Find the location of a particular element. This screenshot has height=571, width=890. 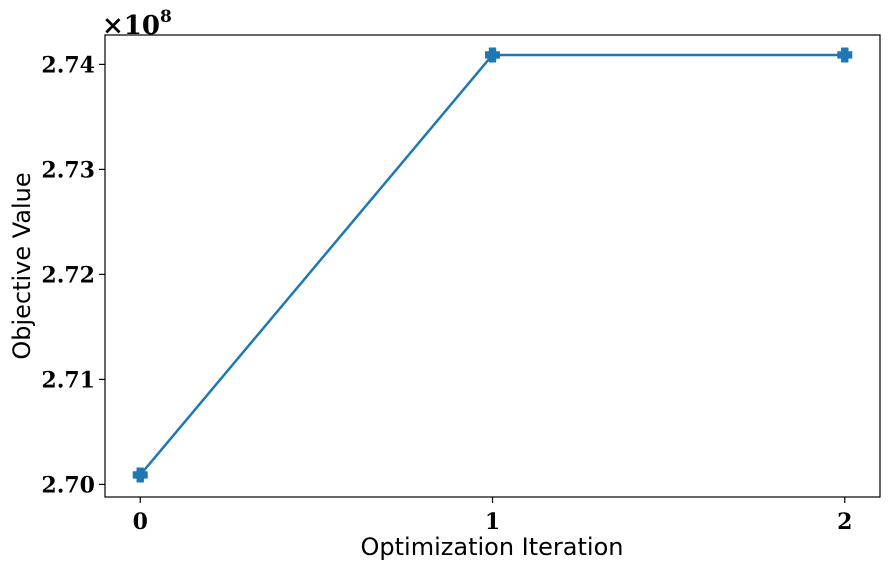

y-axis-ticks: 2.70 2.71 2.72 2.73 2.74 is located at coordinates (73, 275).